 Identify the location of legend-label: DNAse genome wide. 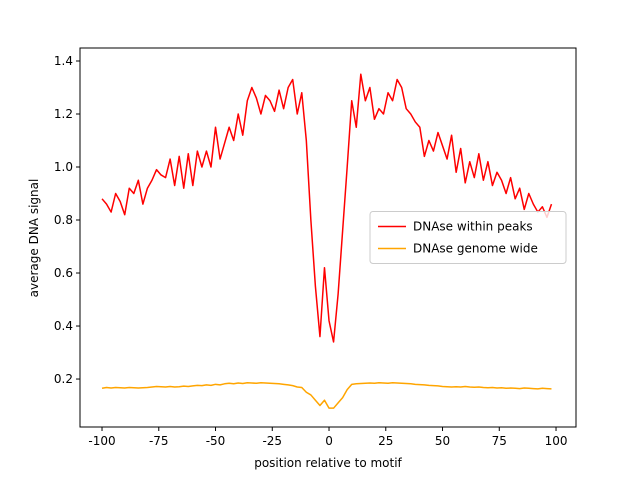
(475, 249).